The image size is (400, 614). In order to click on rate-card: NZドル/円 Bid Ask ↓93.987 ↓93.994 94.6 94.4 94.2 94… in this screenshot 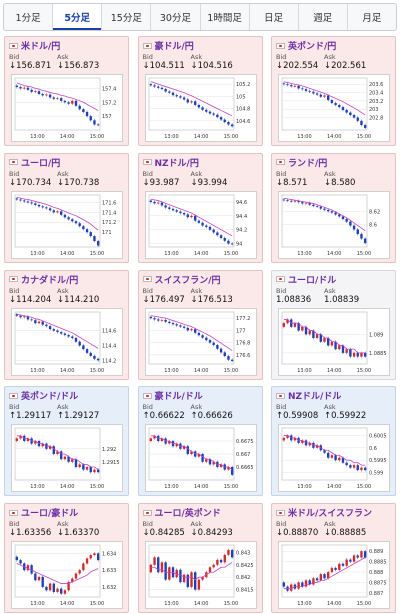, I will do `click(200, 207)`.